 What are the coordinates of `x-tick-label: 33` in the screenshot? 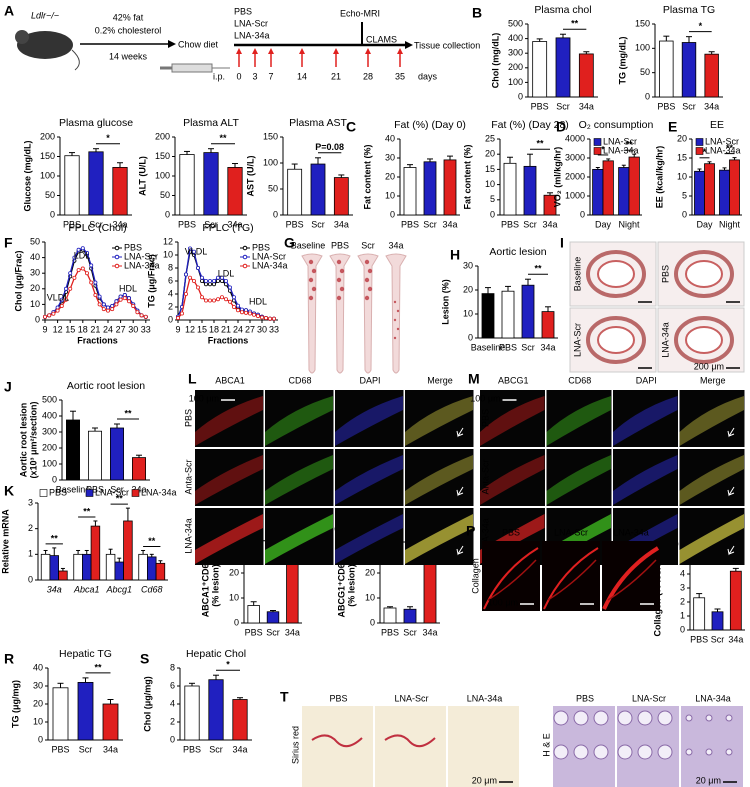 It's located at (274, 329).